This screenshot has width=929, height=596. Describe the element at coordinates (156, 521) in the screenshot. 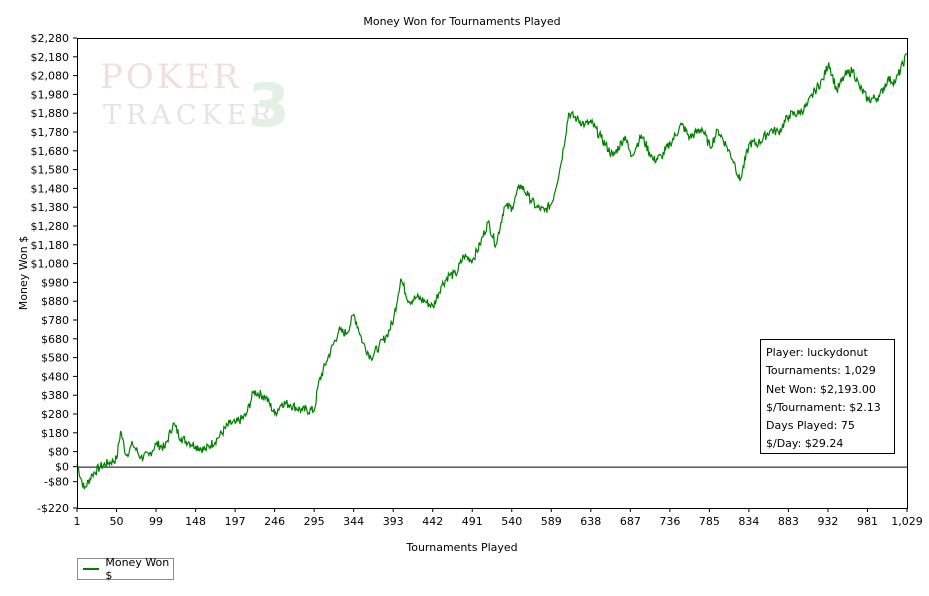

I see `x-tick-label: 99` at that location.